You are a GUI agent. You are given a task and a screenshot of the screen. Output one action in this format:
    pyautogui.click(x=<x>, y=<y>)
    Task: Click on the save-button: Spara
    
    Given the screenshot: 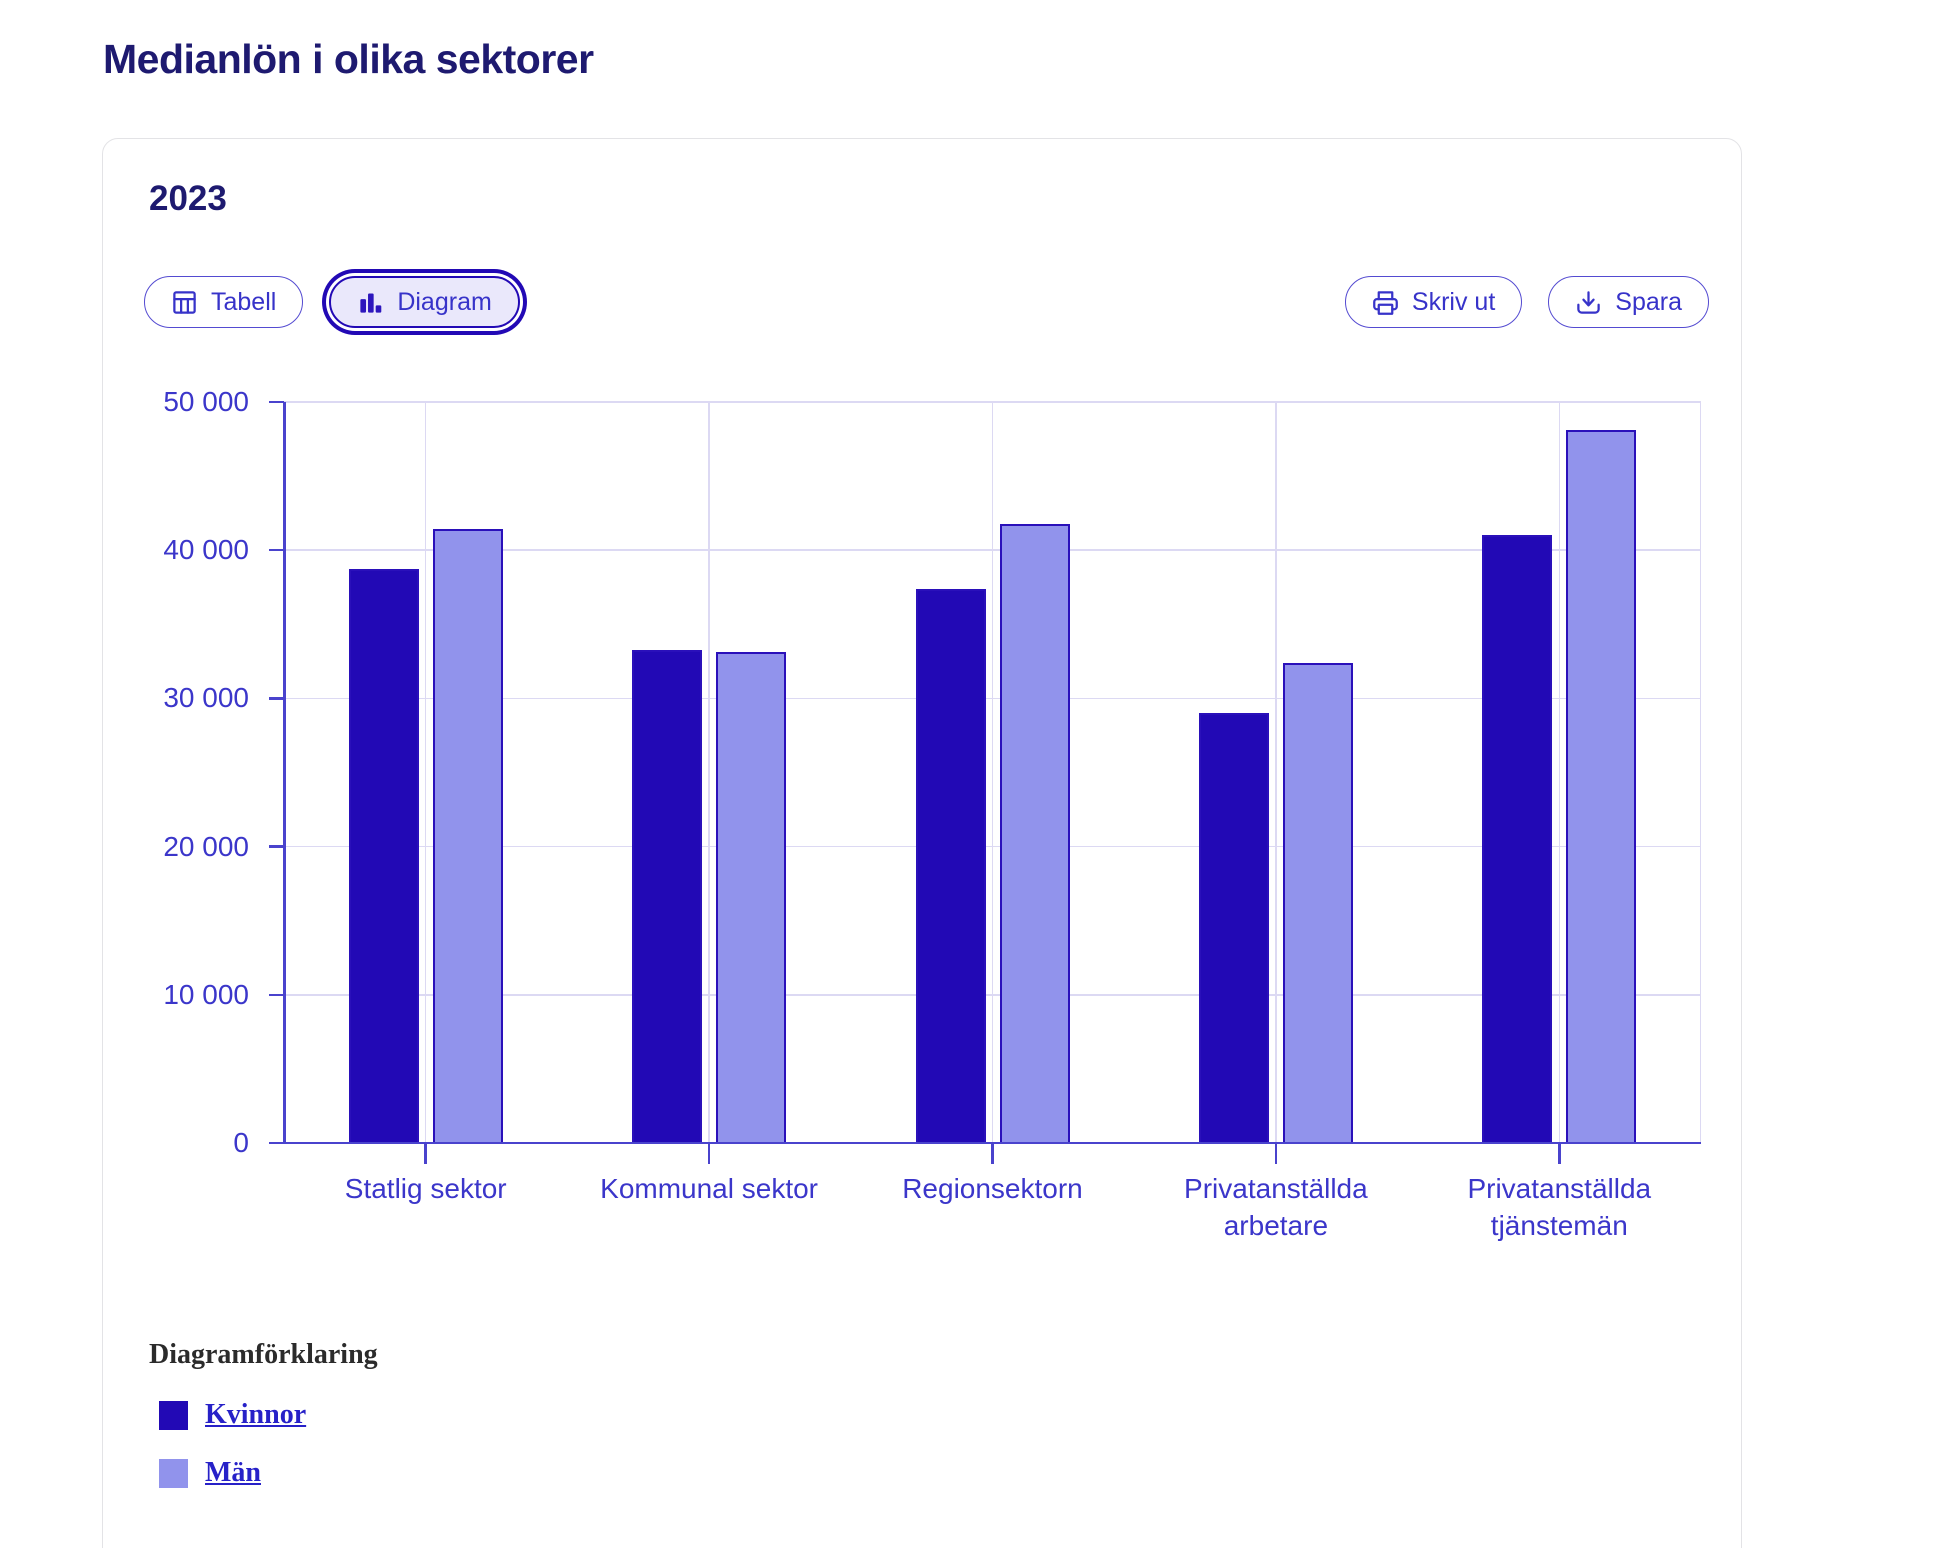 What is the action you would take?
    pyautogui.click(x=1628, y=302)
    